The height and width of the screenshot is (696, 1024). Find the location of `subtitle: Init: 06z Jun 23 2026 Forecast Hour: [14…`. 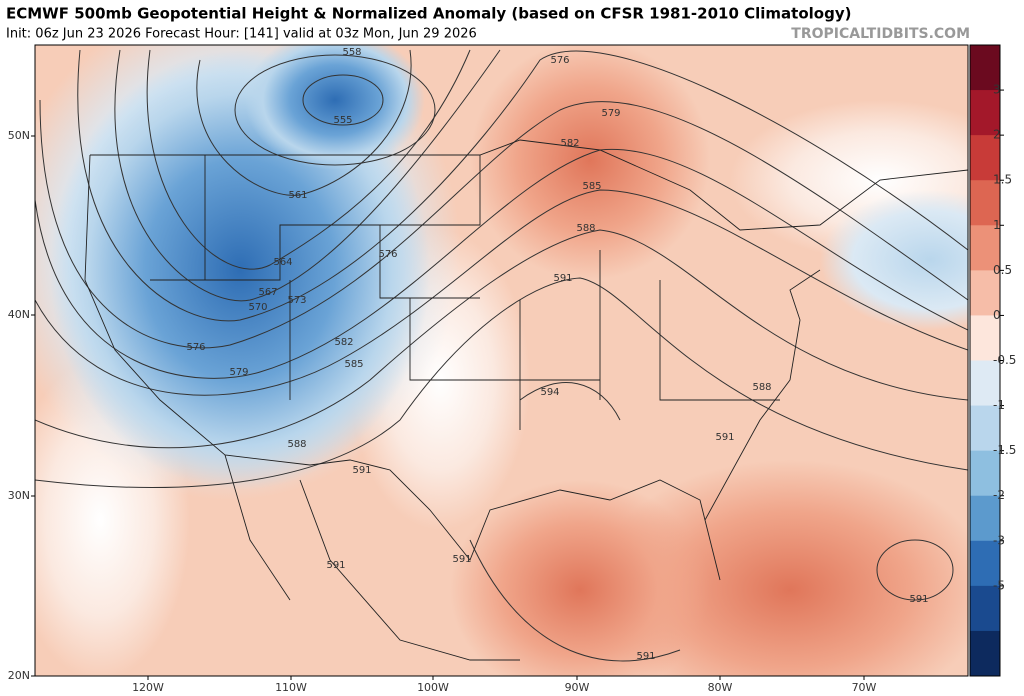

subtitle: Init: 06z Jun 23 2026 Forecast Hour: [14… is located at coordinates (241, 34).